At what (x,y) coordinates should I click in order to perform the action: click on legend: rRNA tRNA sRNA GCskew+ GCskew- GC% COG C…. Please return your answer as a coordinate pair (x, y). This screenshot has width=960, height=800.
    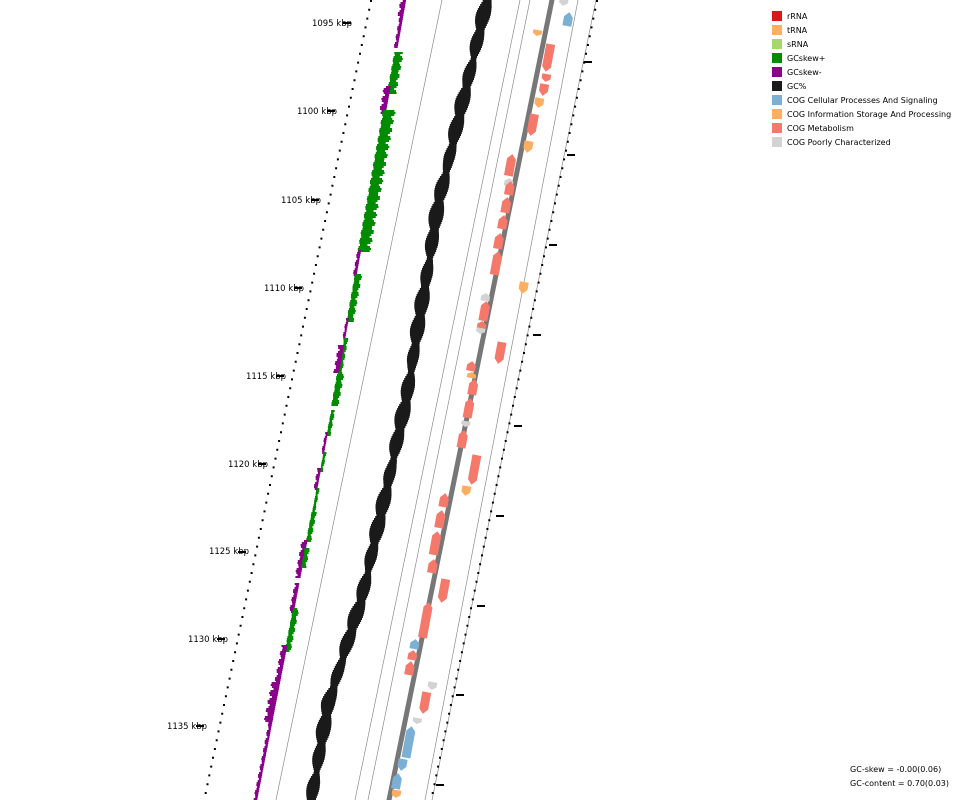
    Looking at the image, I should click on (861, 79).